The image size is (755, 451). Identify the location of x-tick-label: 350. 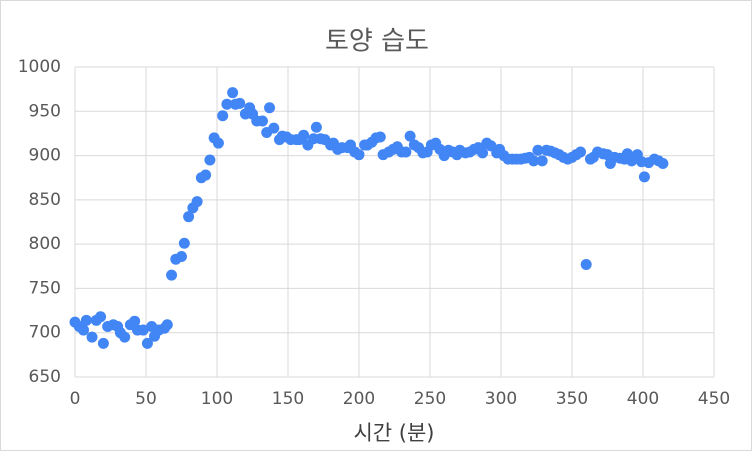
(572, 399).